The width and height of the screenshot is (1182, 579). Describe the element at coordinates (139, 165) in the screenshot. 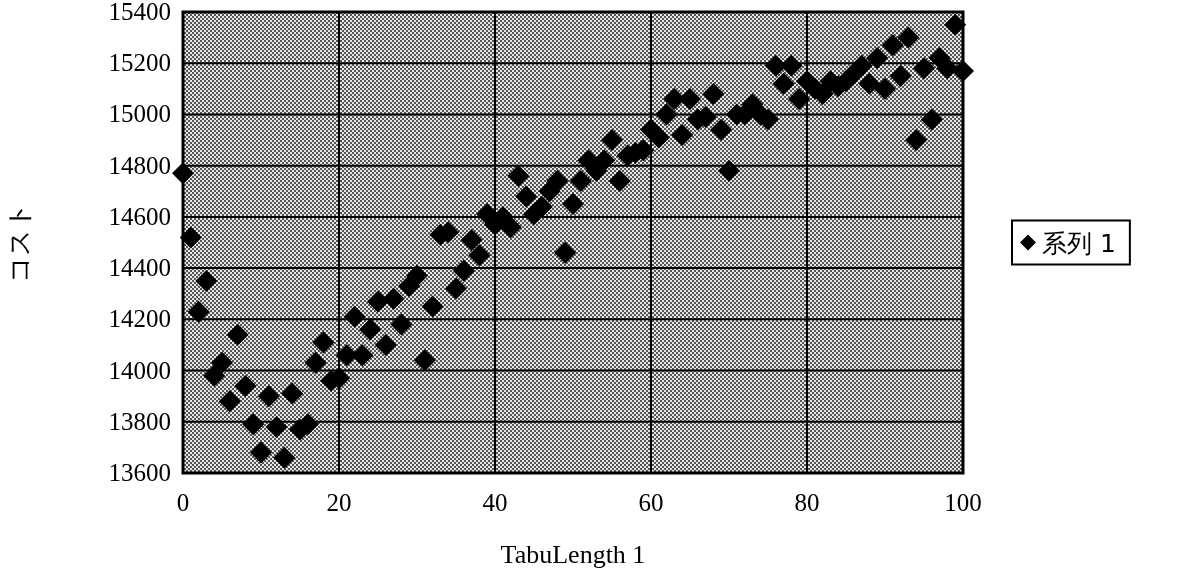

I see `y-tick-label: 14800` at that location.